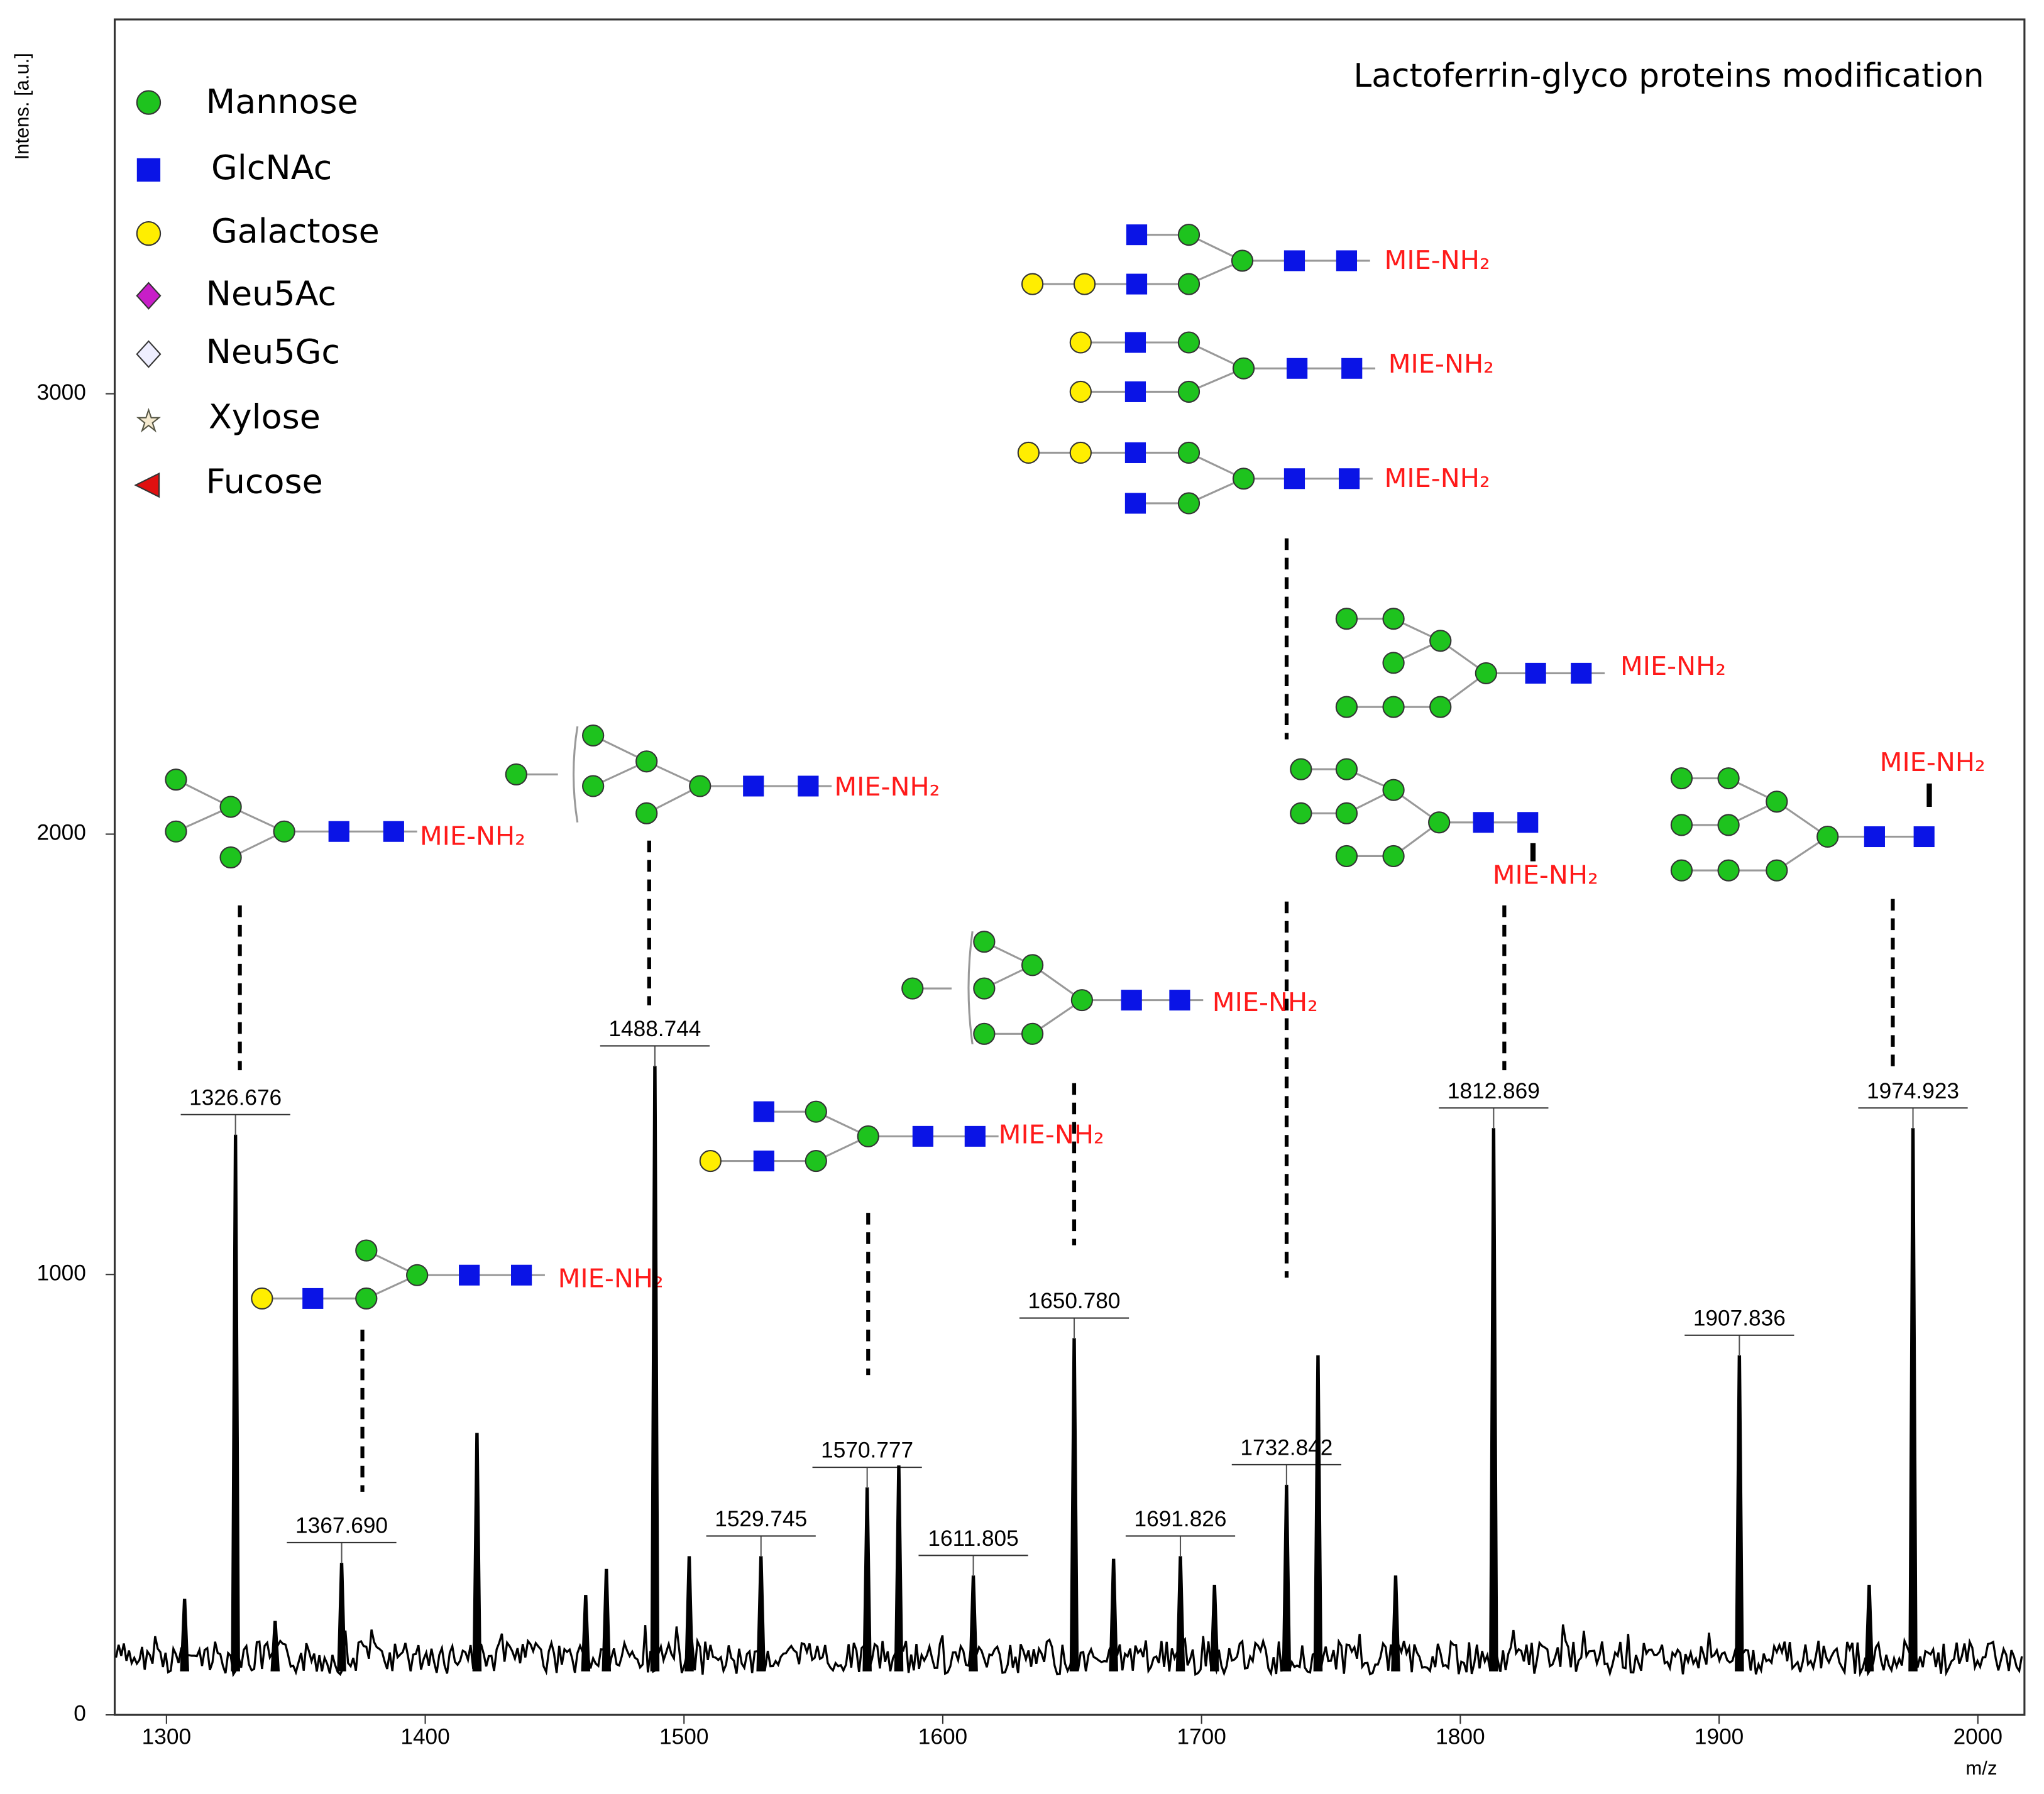  I want to click on x-tick-label: 1800, so click(1461, 1737).